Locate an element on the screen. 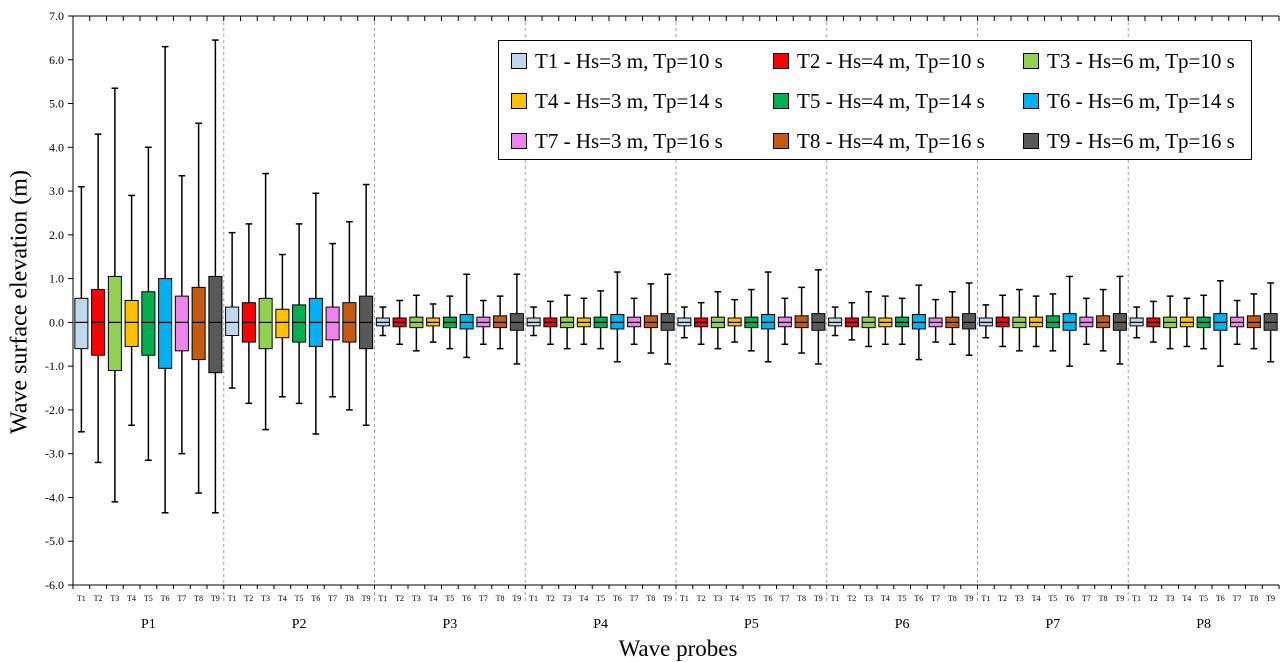 The height and width of the screenshot is (662, 1280). box-P3-T8 is located at coordinates (500, 322).